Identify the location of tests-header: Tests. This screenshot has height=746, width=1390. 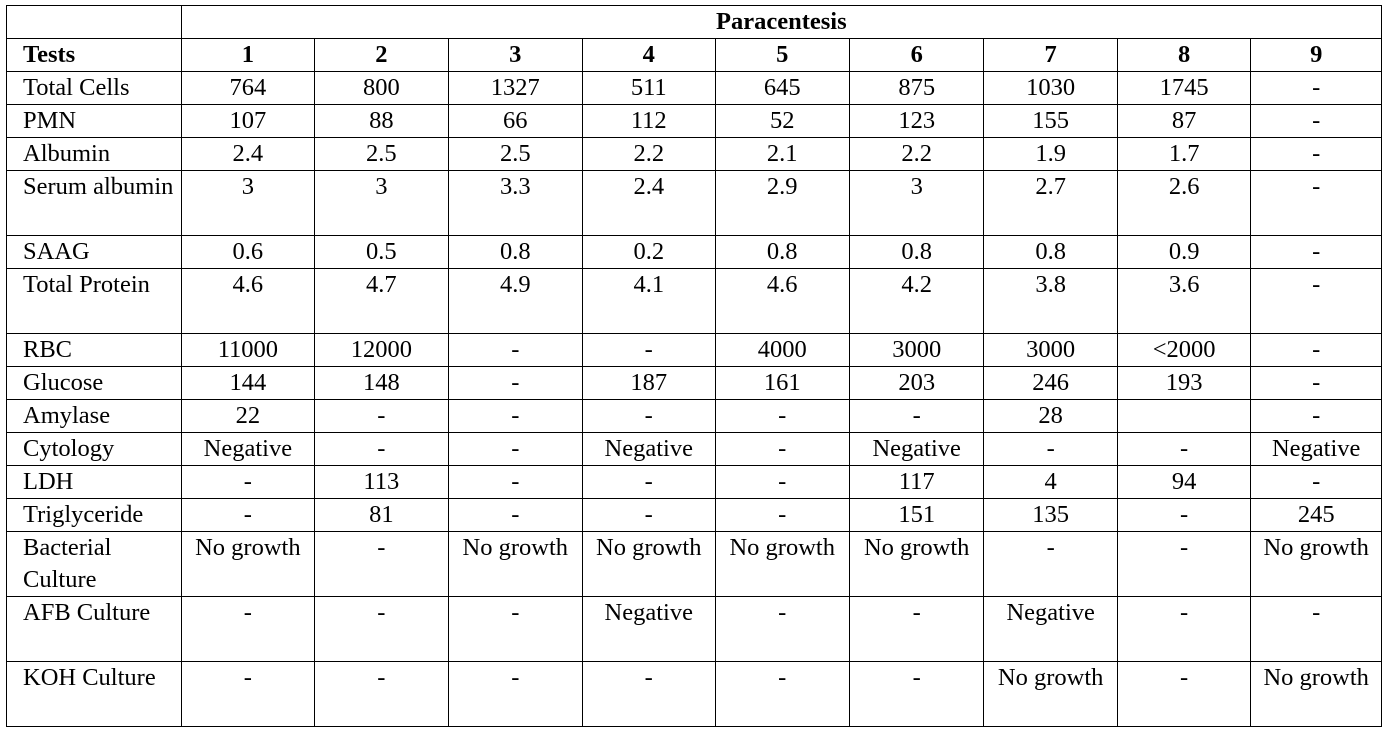
(94, 55).